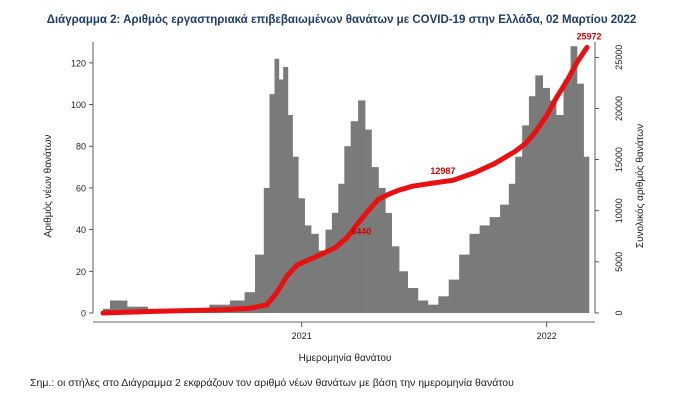 This screenshot has height=407, width=683. I want to click on y2-tick-label: 20000, so click(619, 108).